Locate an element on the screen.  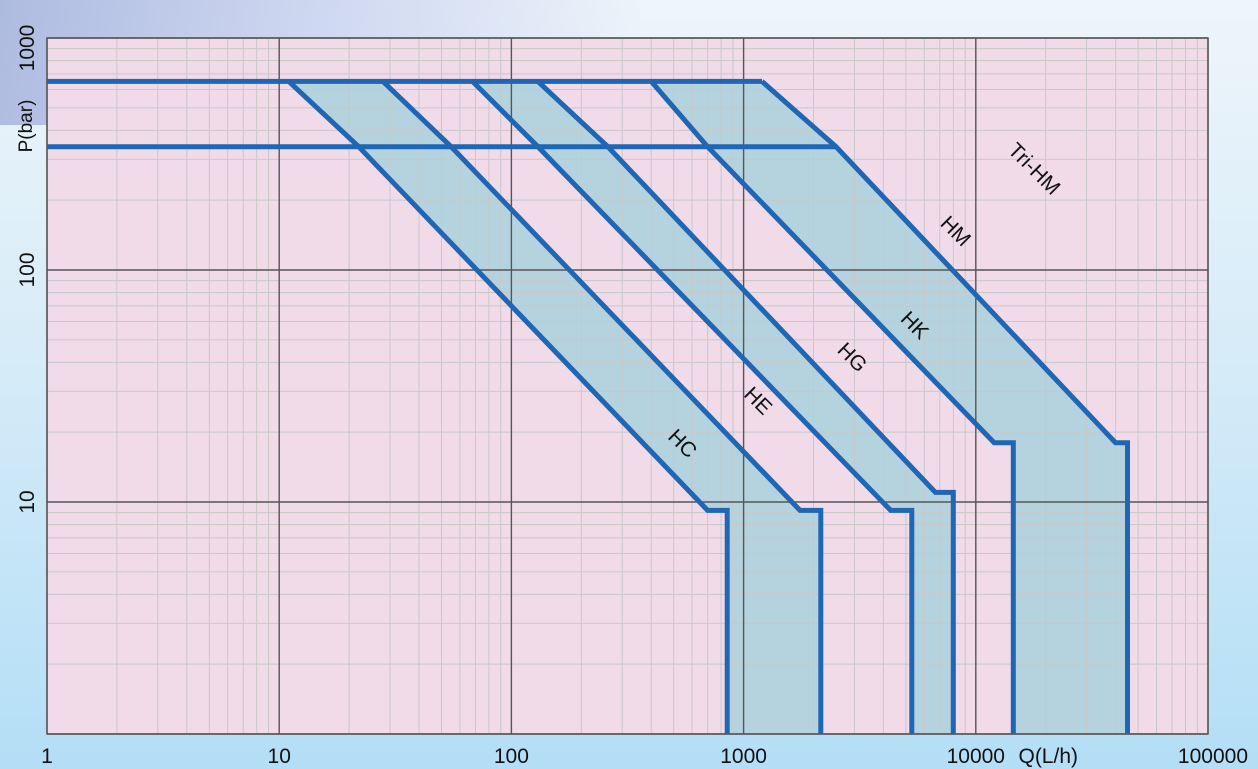
y-tick-label: 1000 is located at coordinates (27, 48).